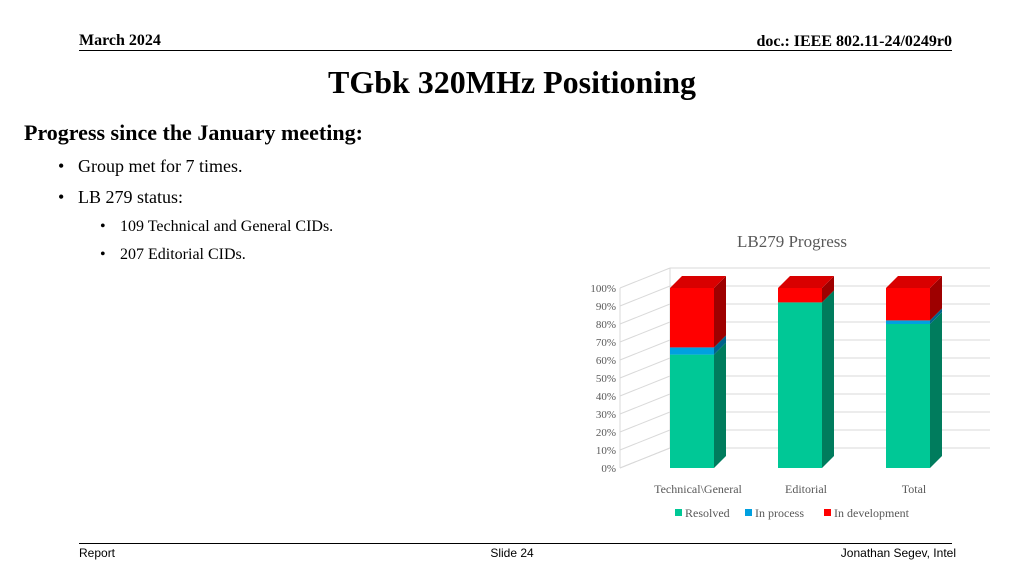 This screenshot has height=576, width=1024. I want to click on bullet-item: • Group met for 7 times., so click(150, 166).